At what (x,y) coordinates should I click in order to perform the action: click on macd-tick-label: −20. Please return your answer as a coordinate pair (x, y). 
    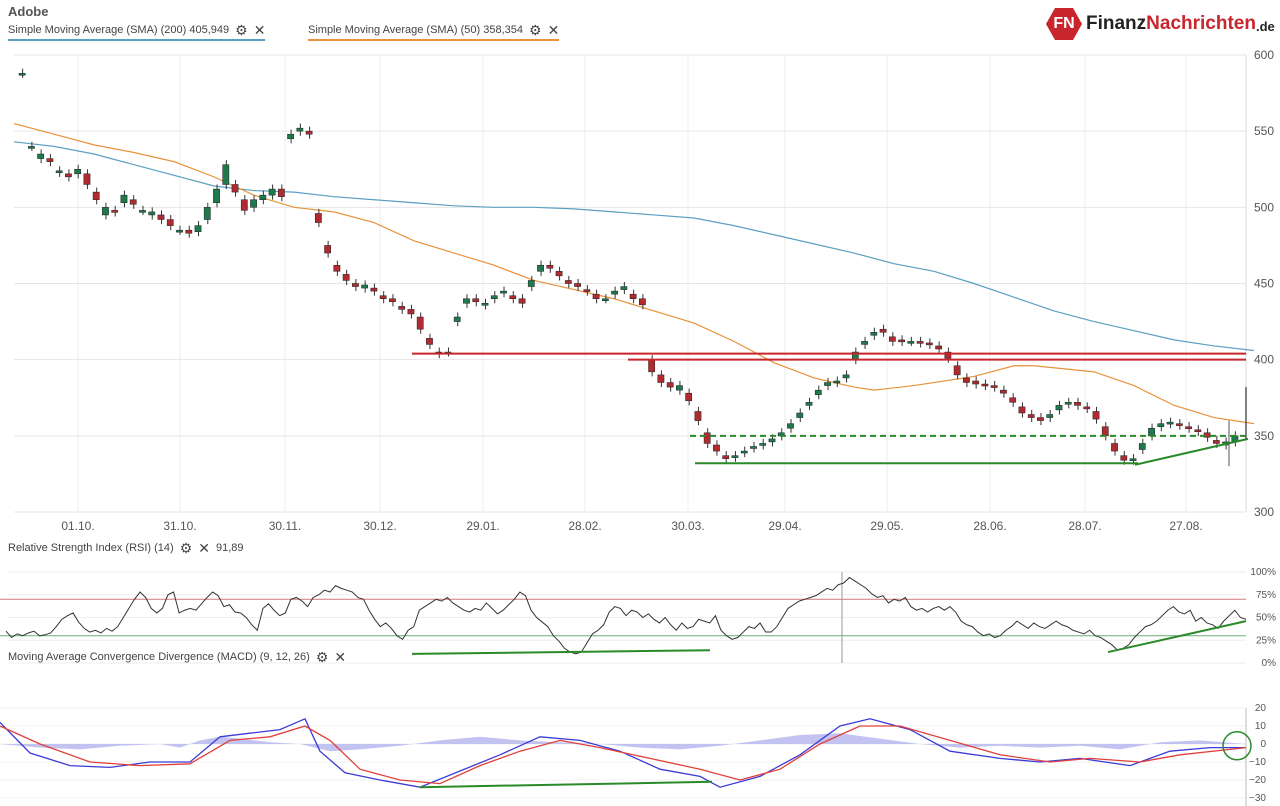
    Looking at the image, I should click on (1257, 780).